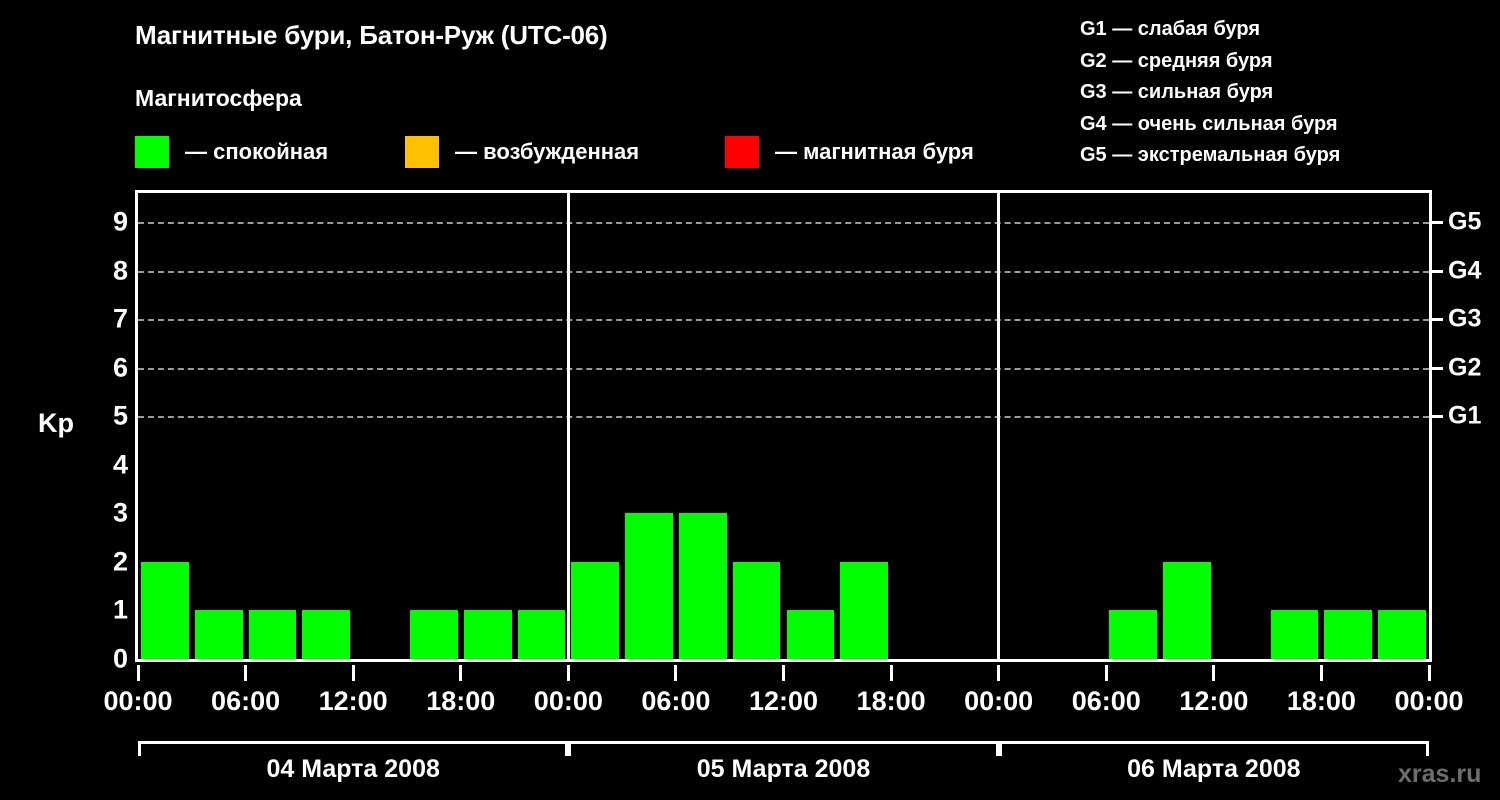  Describe the element at coordinates (120, 512) in the screenshot. I see `y-tick-label-3: 3` at that location.